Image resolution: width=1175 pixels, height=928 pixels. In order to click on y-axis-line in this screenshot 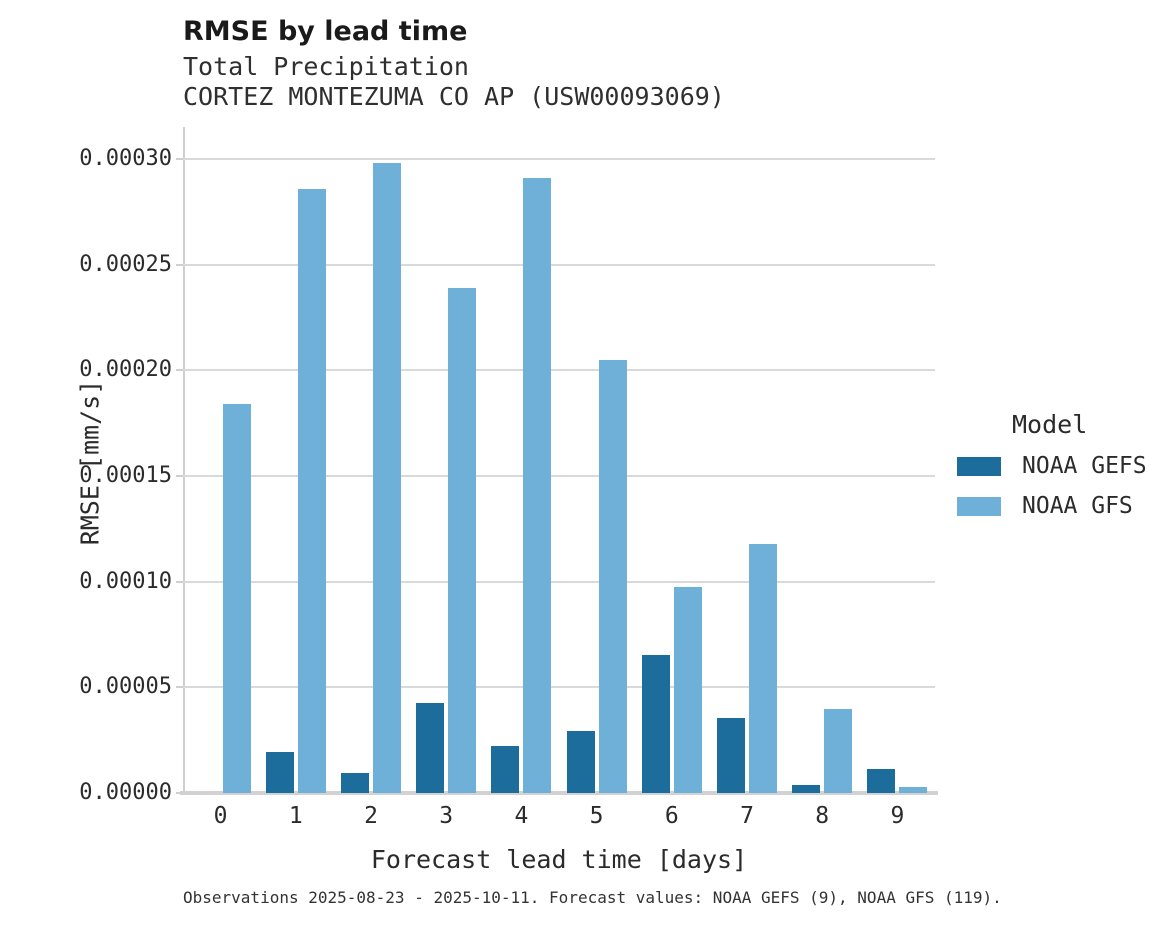, I will do `click(184, 460)`.